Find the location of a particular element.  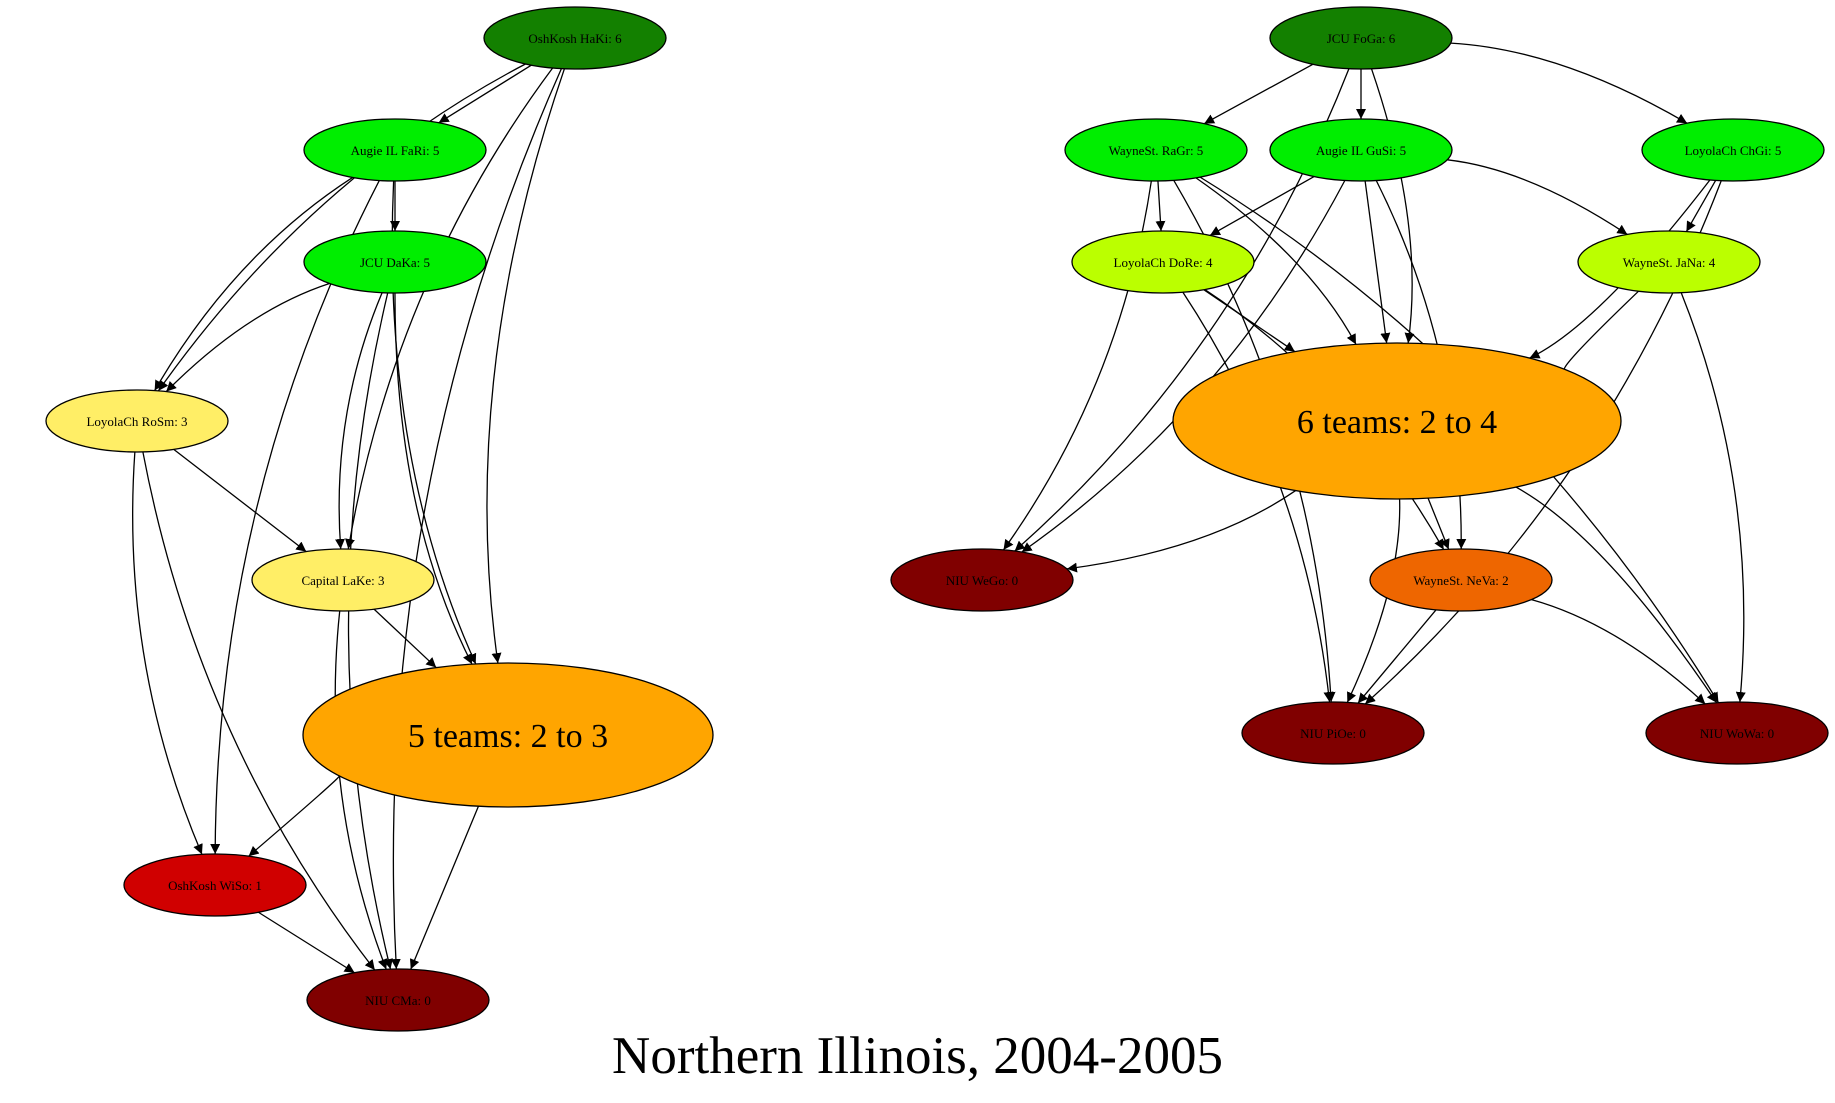

team-node: WayneSt. NeVa: 2 is located at coordinates (1461, 580).